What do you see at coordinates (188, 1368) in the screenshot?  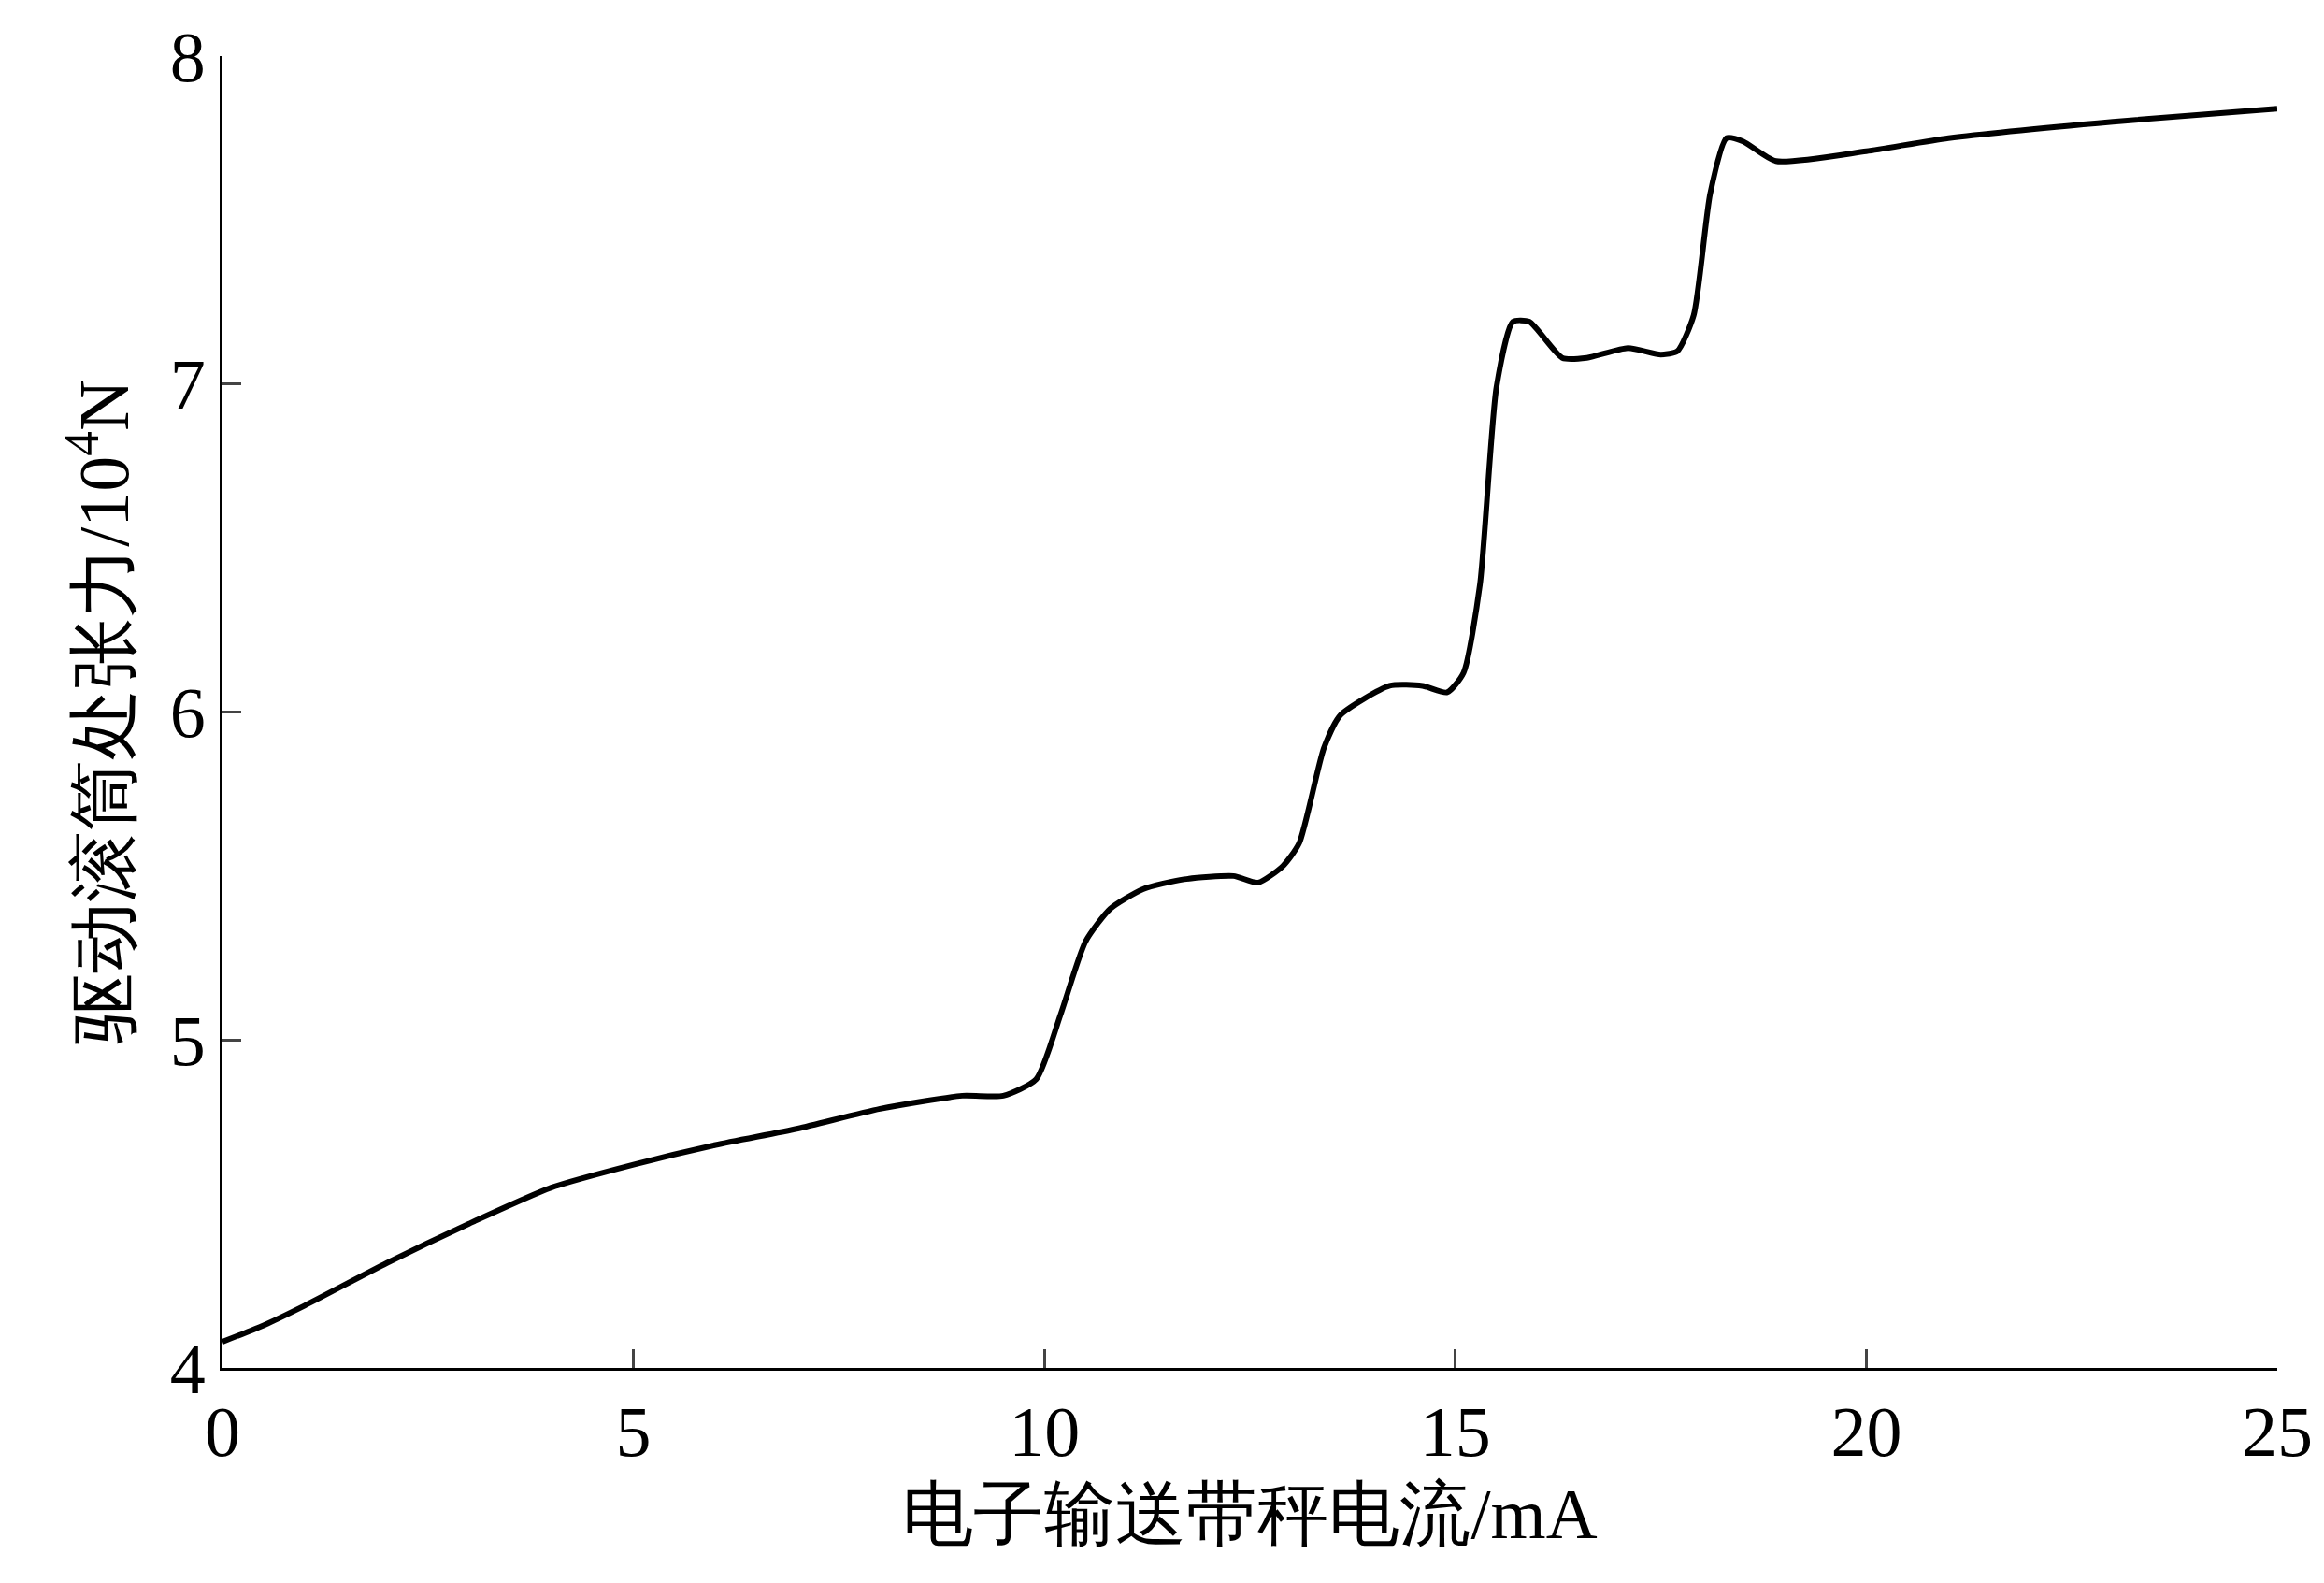 I see `y-tick-label: 4` at bounding box center [188, 1368].